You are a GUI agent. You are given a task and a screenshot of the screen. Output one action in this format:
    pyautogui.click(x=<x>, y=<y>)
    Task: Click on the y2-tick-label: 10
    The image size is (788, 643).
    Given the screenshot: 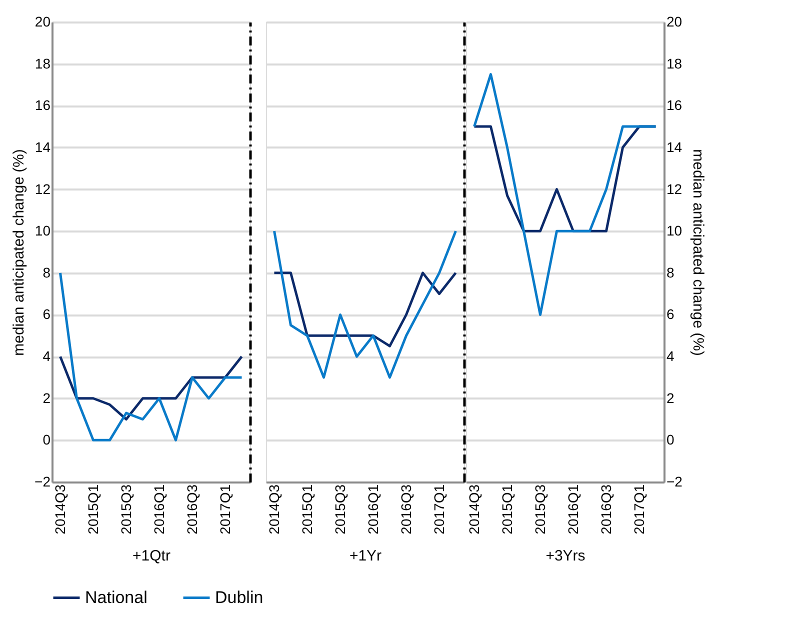 What is the action you would take?
    pyautogui.click(x=674, y=230)
    